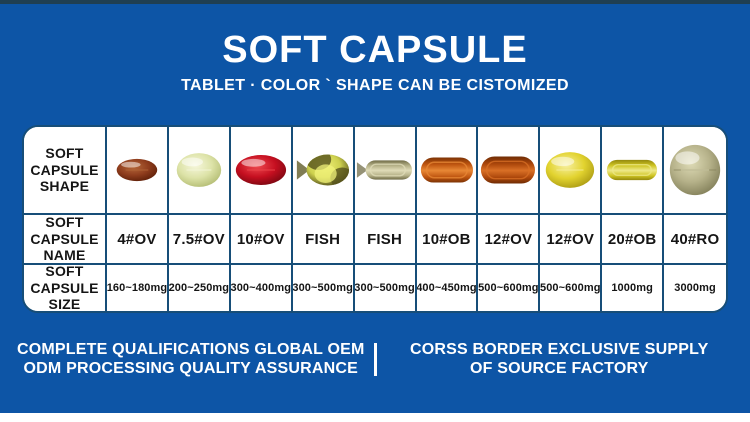 The width and height of the screenshot is (750, 422). I want to click on row-label-size: SOFT CAPSULE SIZE, so click(65, 288).